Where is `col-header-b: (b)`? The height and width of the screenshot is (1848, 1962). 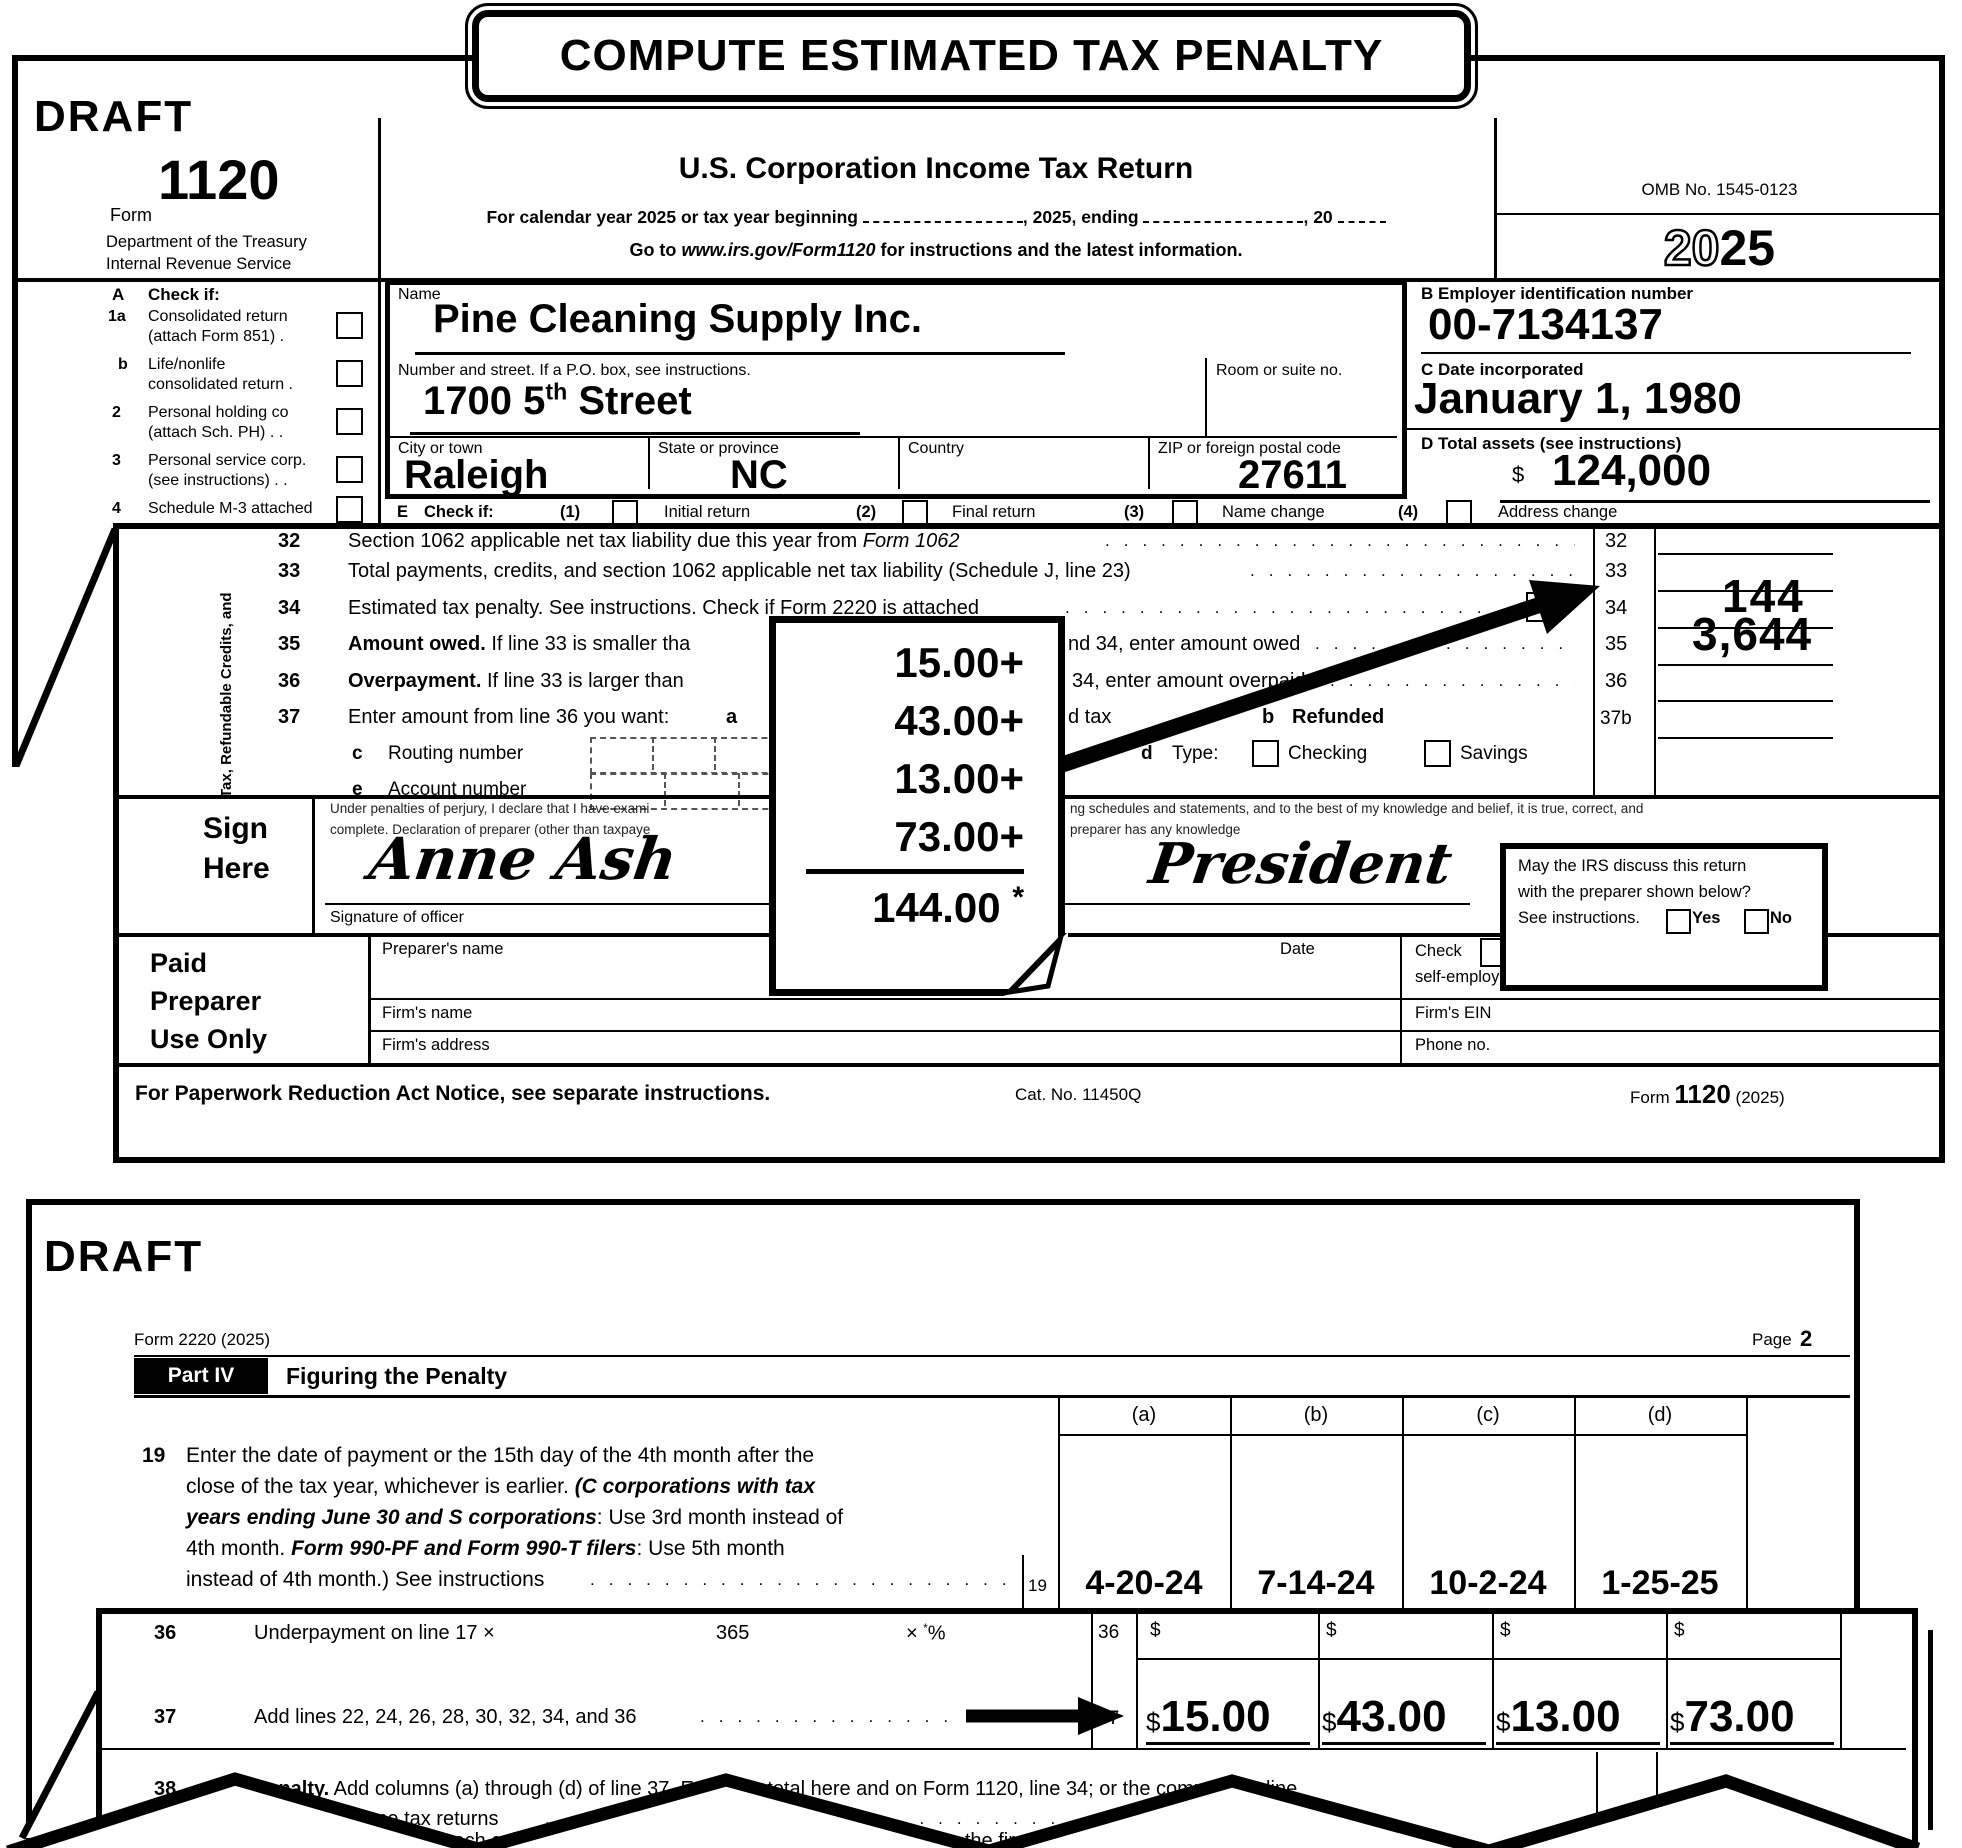 col-header-b: (b) is located at coordinates (1316, 1415).